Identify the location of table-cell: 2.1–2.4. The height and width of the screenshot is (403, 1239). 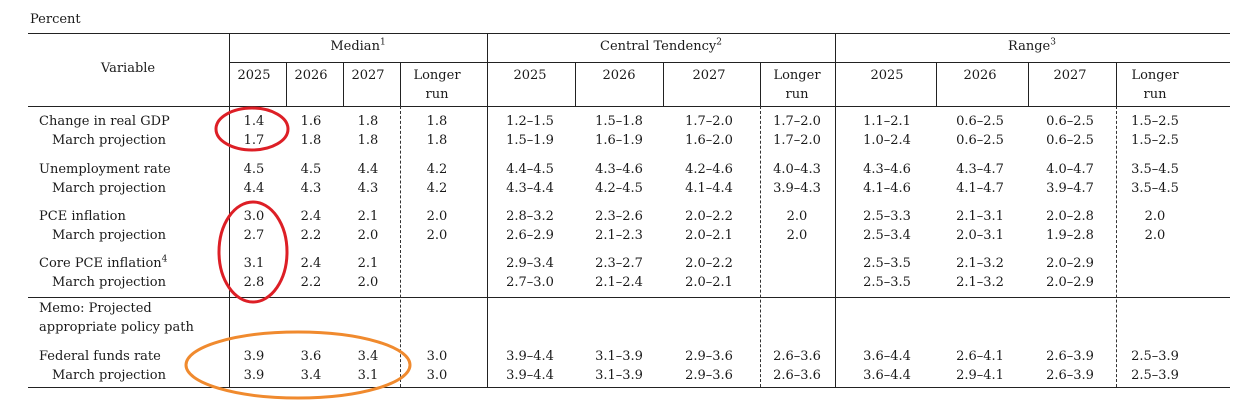
(619, 282).